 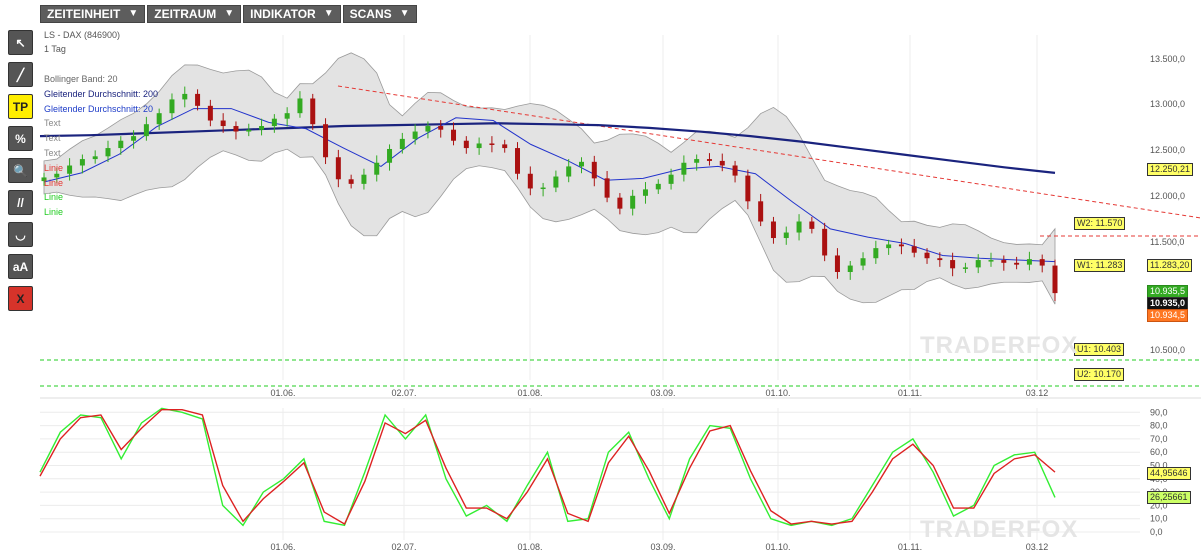 I want to click on text-size-icon: aA, so click(x=20, y=266).